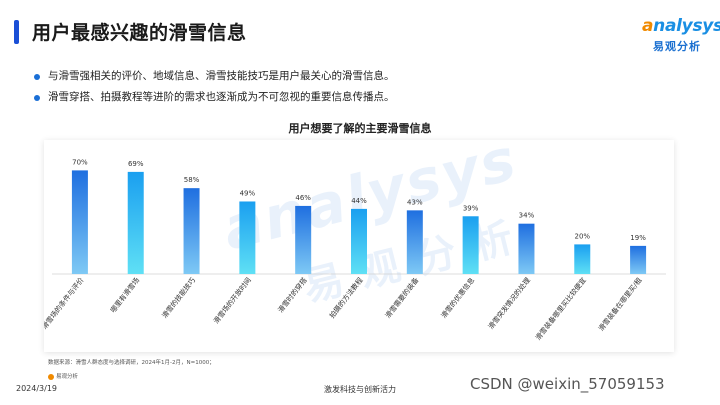 Image resolution: width=720 pixels, height=405 pixels. I want to click on bar-value-label: 69%, so click(136, 164).